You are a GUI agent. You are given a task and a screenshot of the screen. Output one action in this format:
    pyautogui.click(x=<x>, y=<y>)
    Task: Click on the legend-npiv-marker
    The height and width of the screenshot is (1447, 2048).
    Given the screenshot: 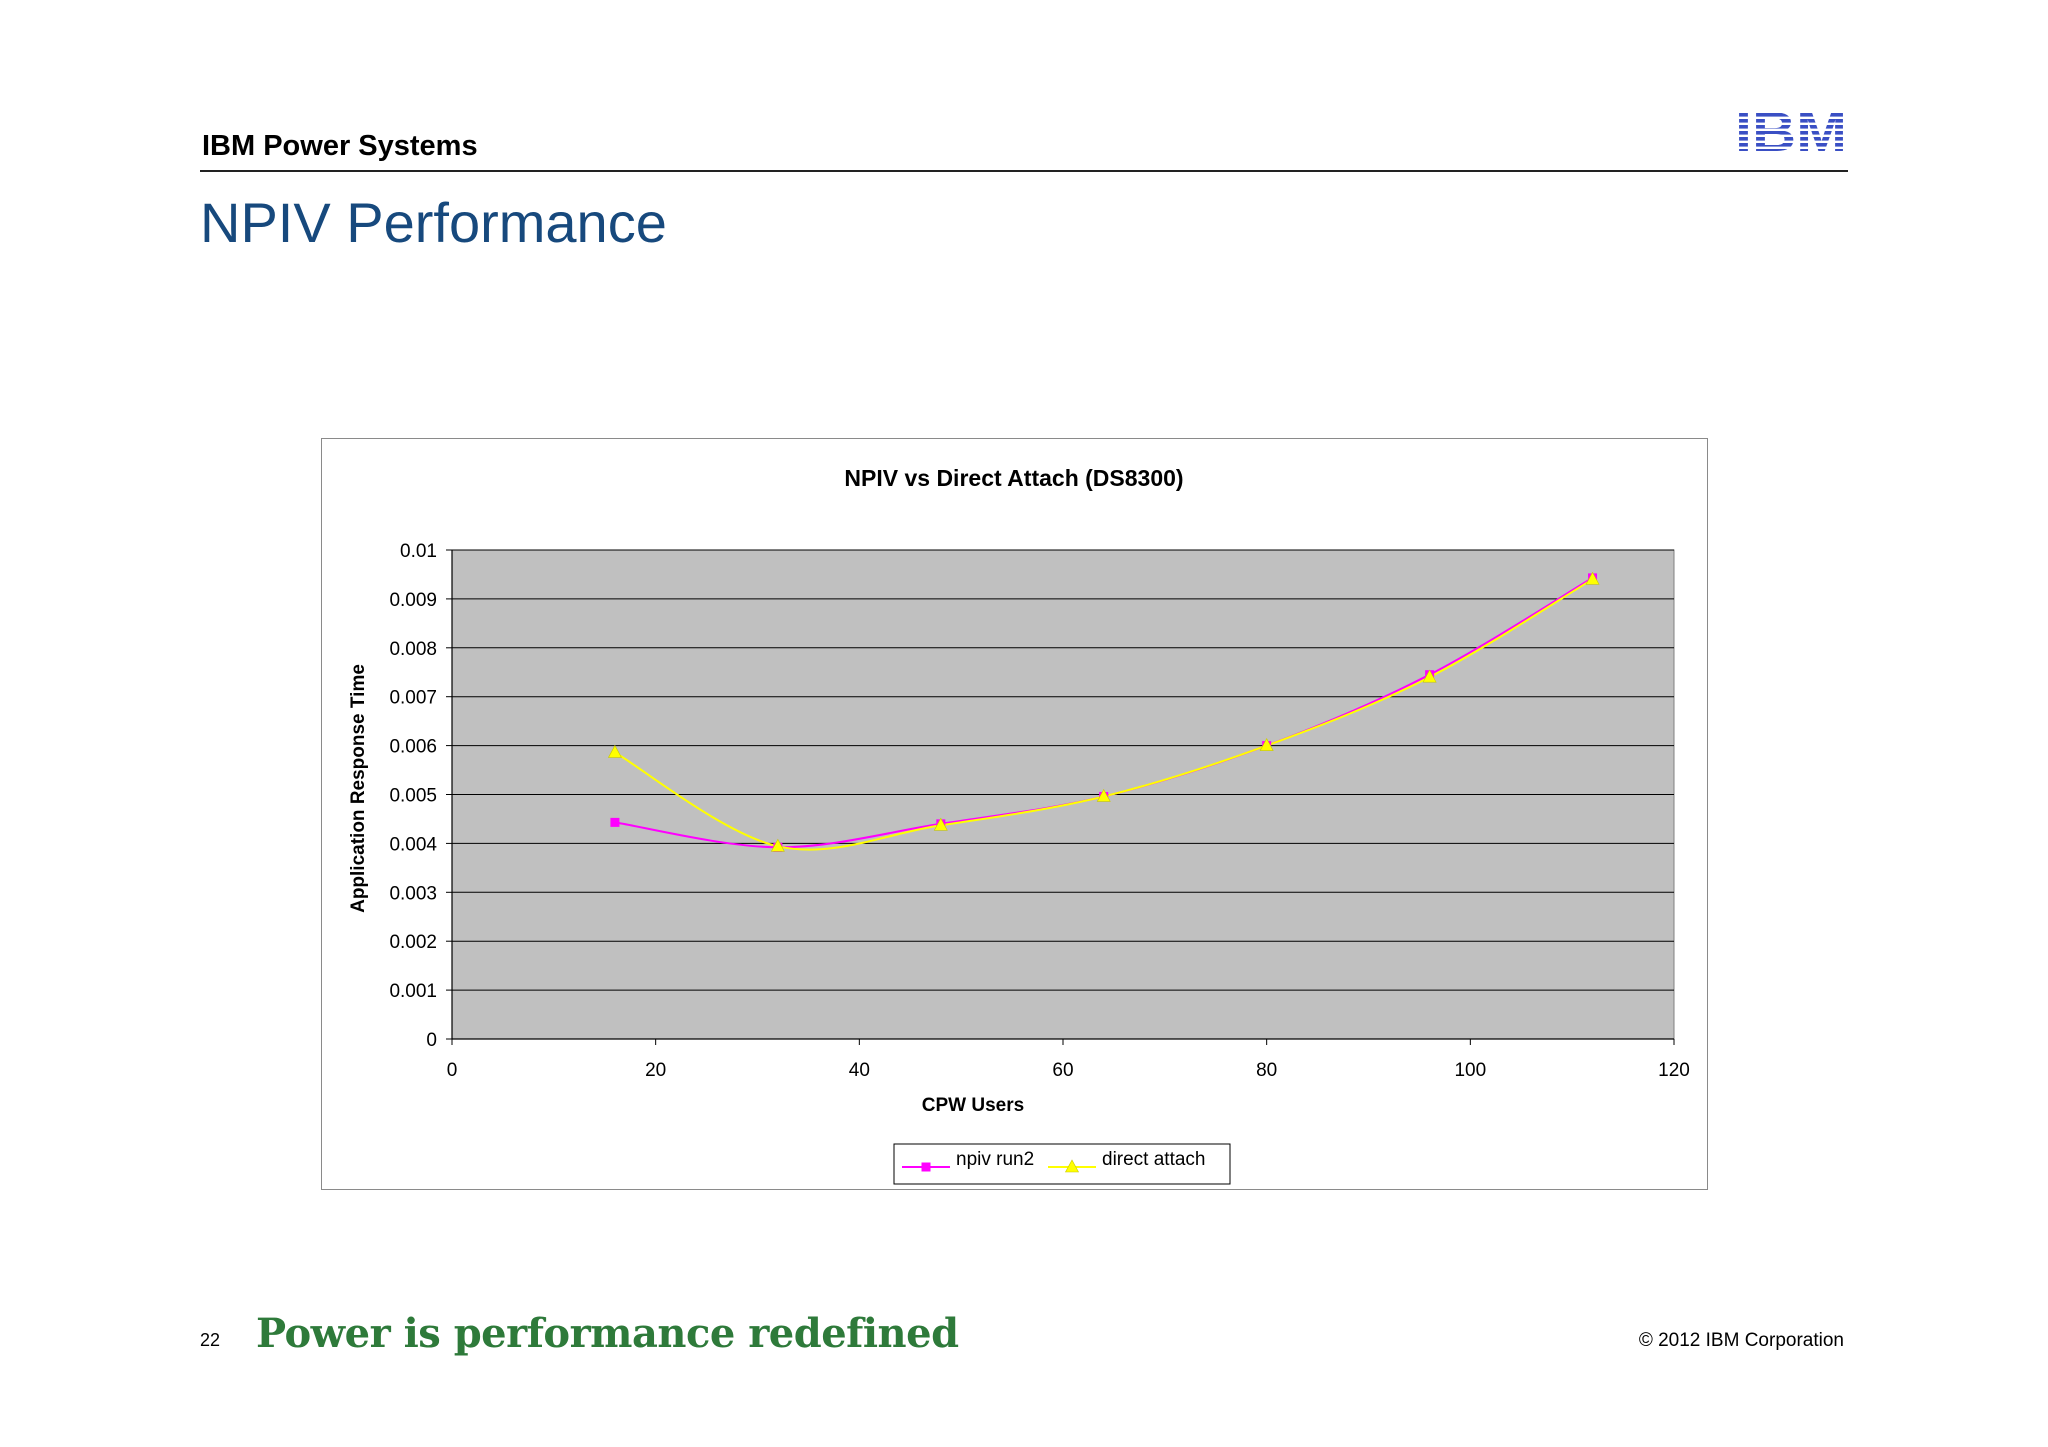 What is the action you would take?
    pyautogui.click(x=926, y=1167)
    